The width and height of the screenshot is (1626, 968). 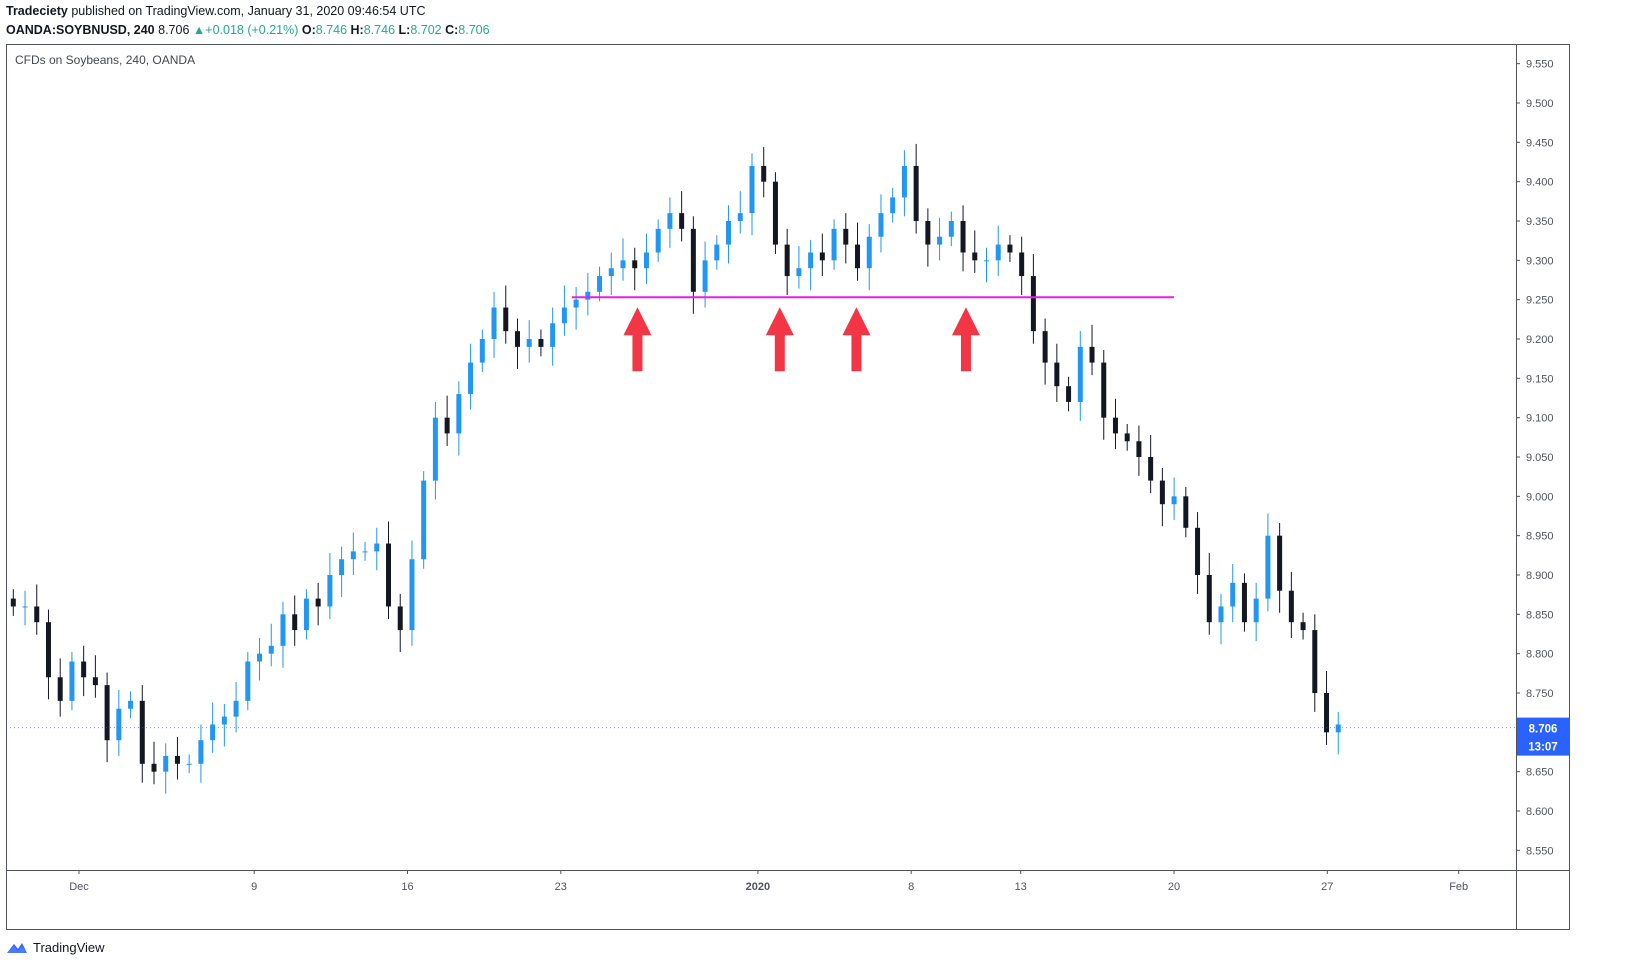 I want to click on price-tick-label: 8.850, so click(x=1540, y=615).